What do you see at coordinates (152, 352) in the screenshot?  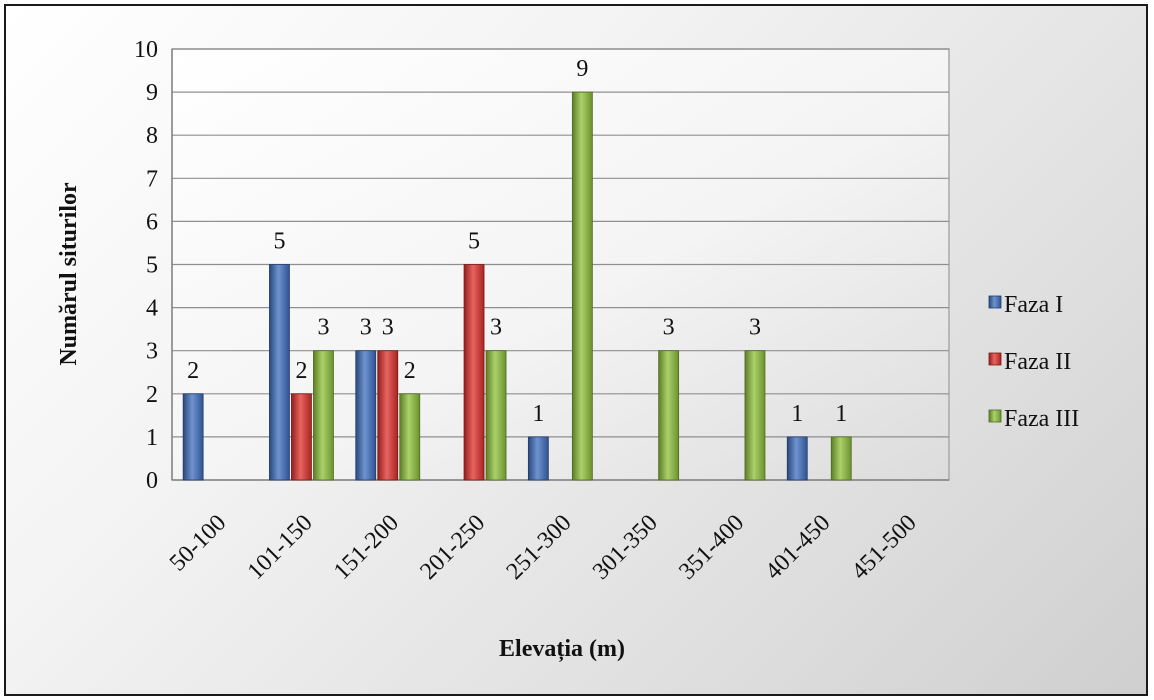 I see `y-tick-label: 3` at bounding box center [152, 352].